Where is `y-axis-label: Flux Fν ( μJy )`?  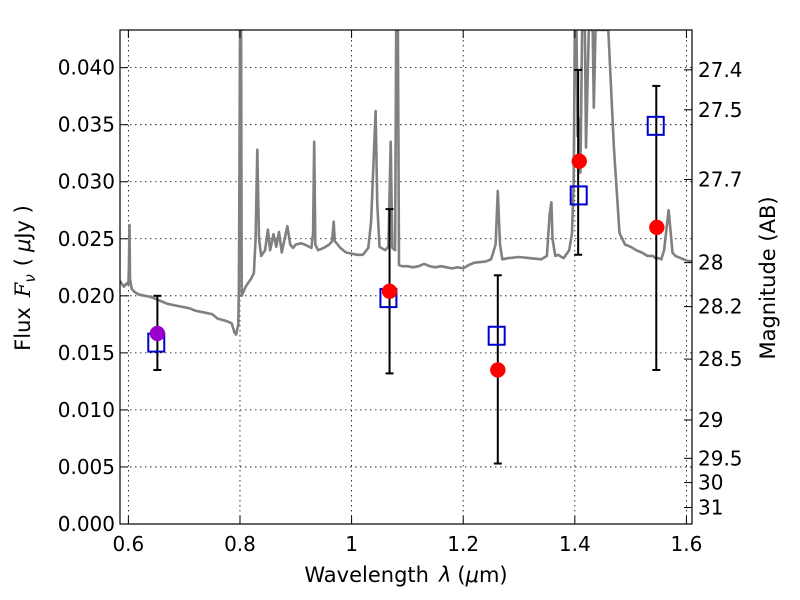 y-axis-label: Flux Fν ( μJy ) is located at coordinates (25, 278).